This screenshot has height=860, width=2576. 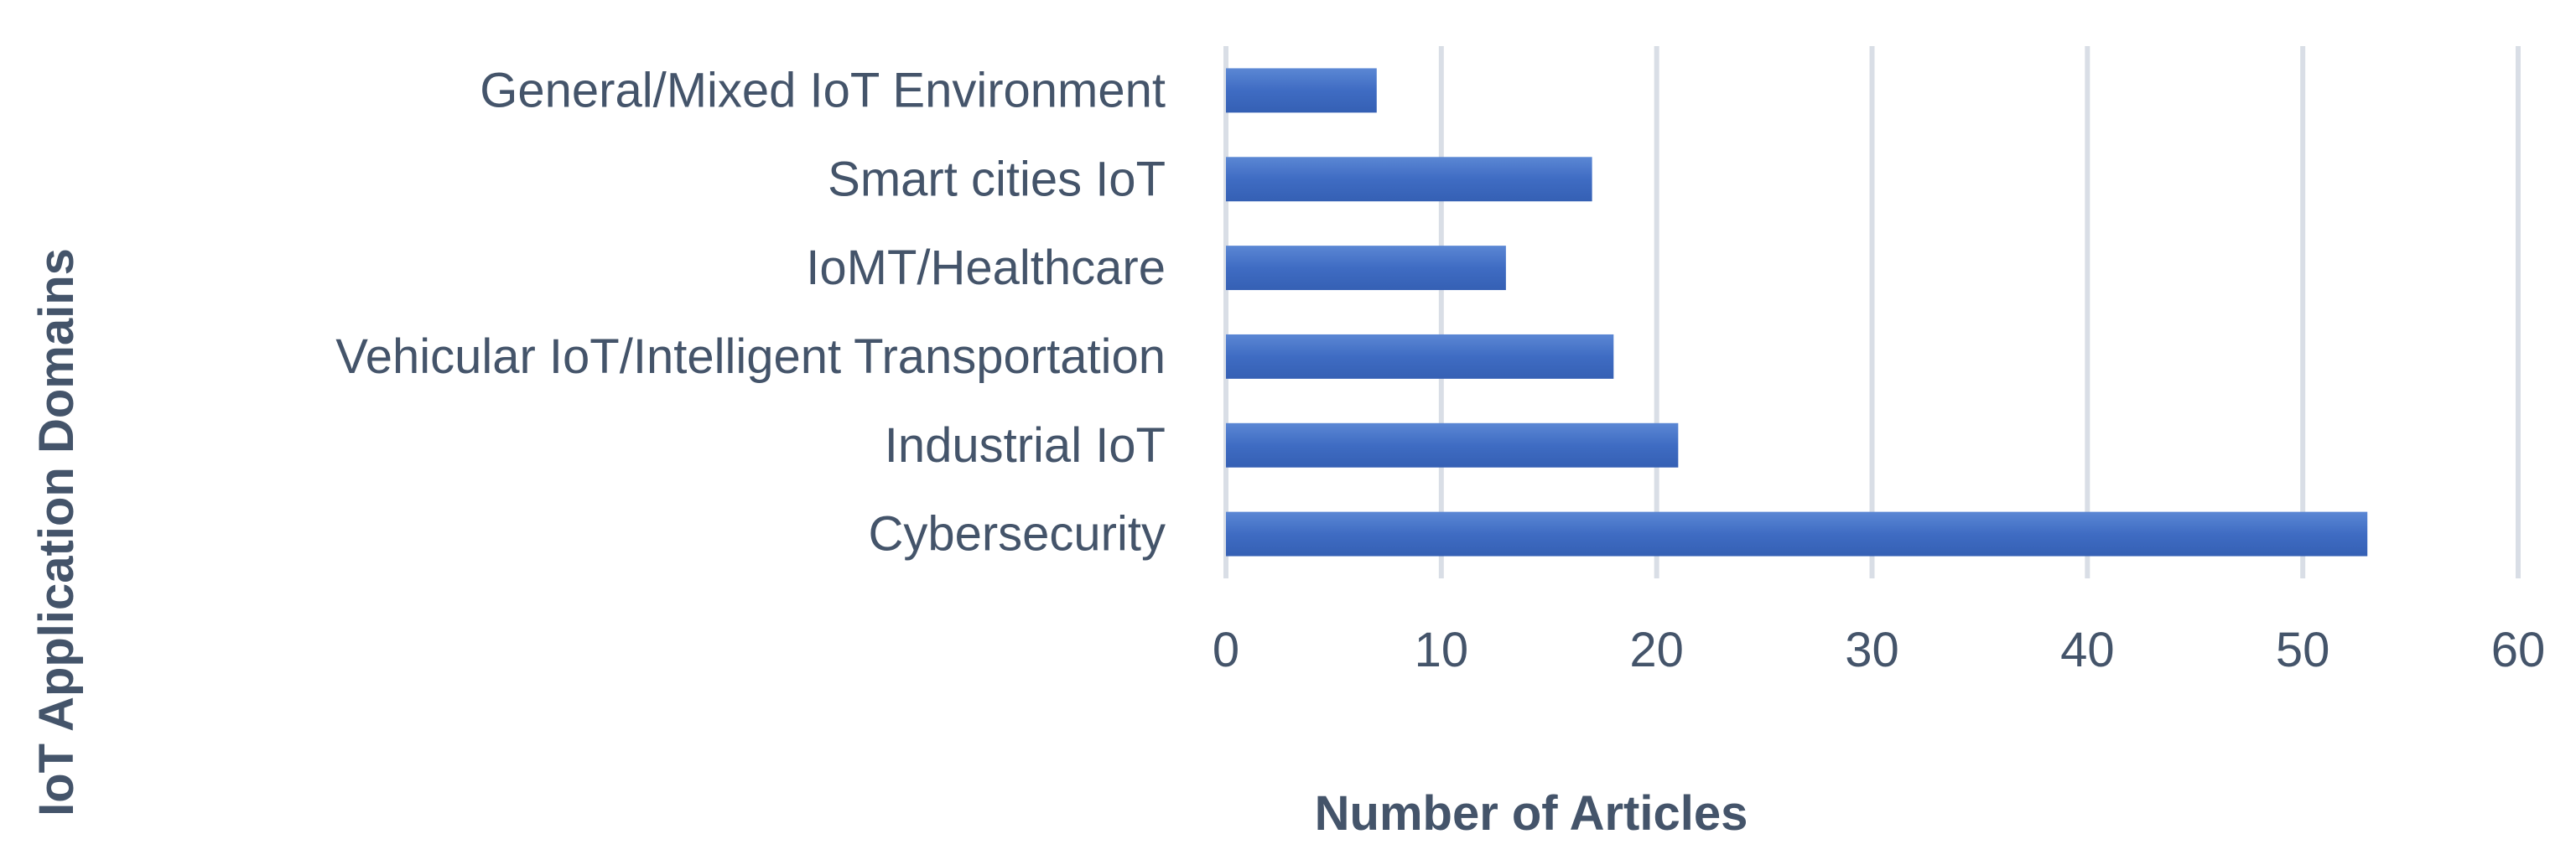 What do you see at coordinates (750, 356) in the screenshot?
I see `category-label: Vehicular IoT/Intelligent Transportation` at bounding box center [750, 356].